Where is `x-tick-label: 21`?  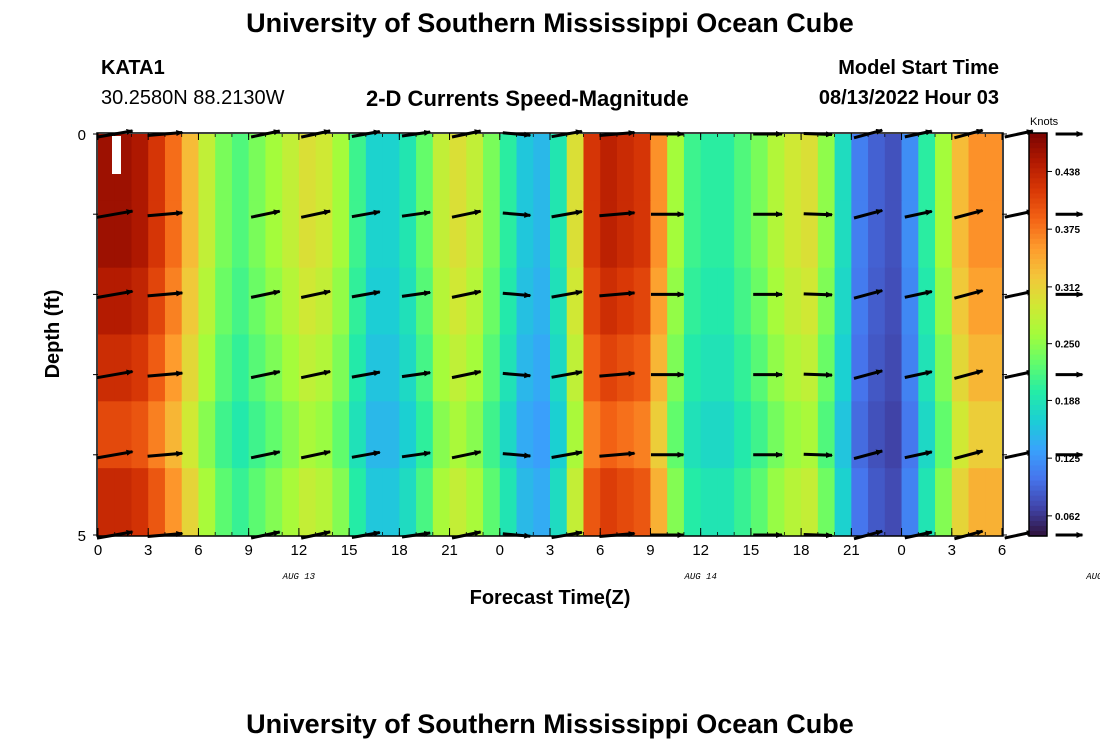
x-tick-label: 21 is located at coordinates (449, 550).